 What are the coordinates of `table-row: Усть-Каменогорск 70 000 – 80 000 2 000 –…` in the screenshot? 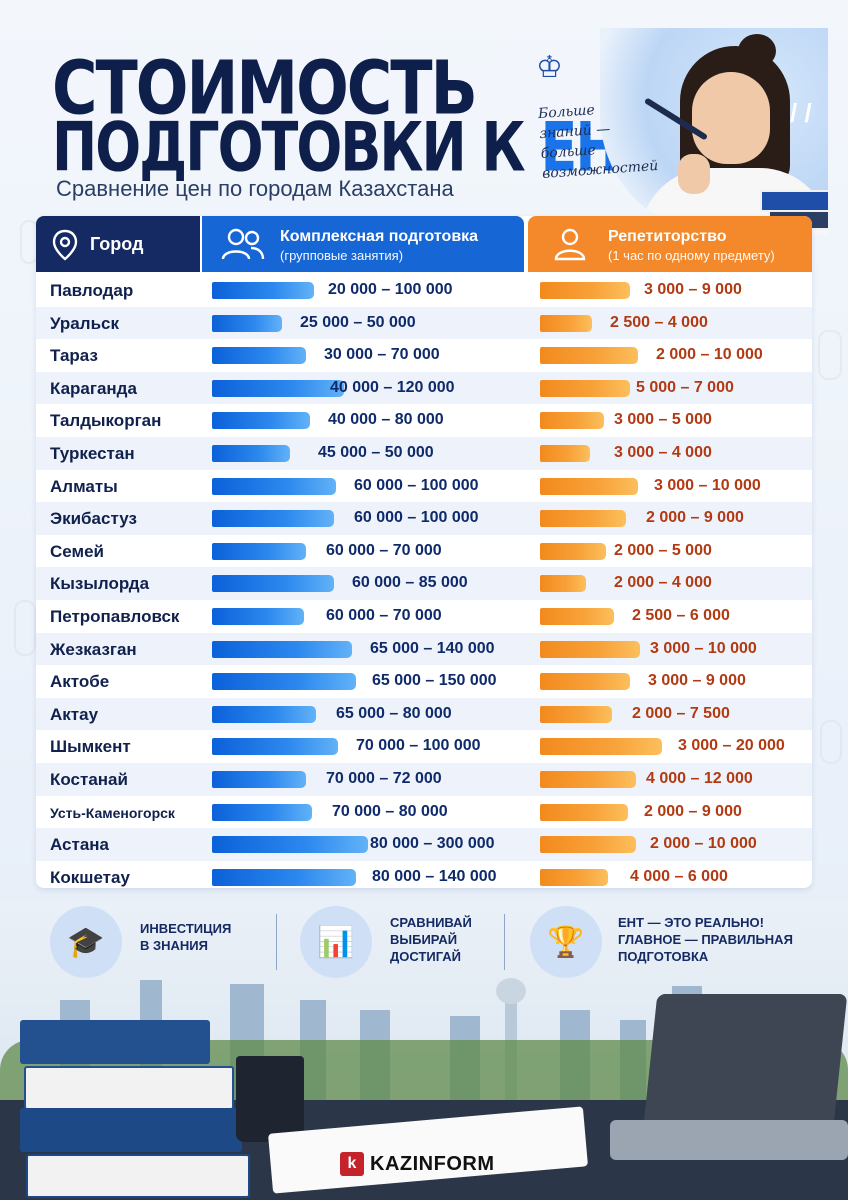 It's located at (424, 812).